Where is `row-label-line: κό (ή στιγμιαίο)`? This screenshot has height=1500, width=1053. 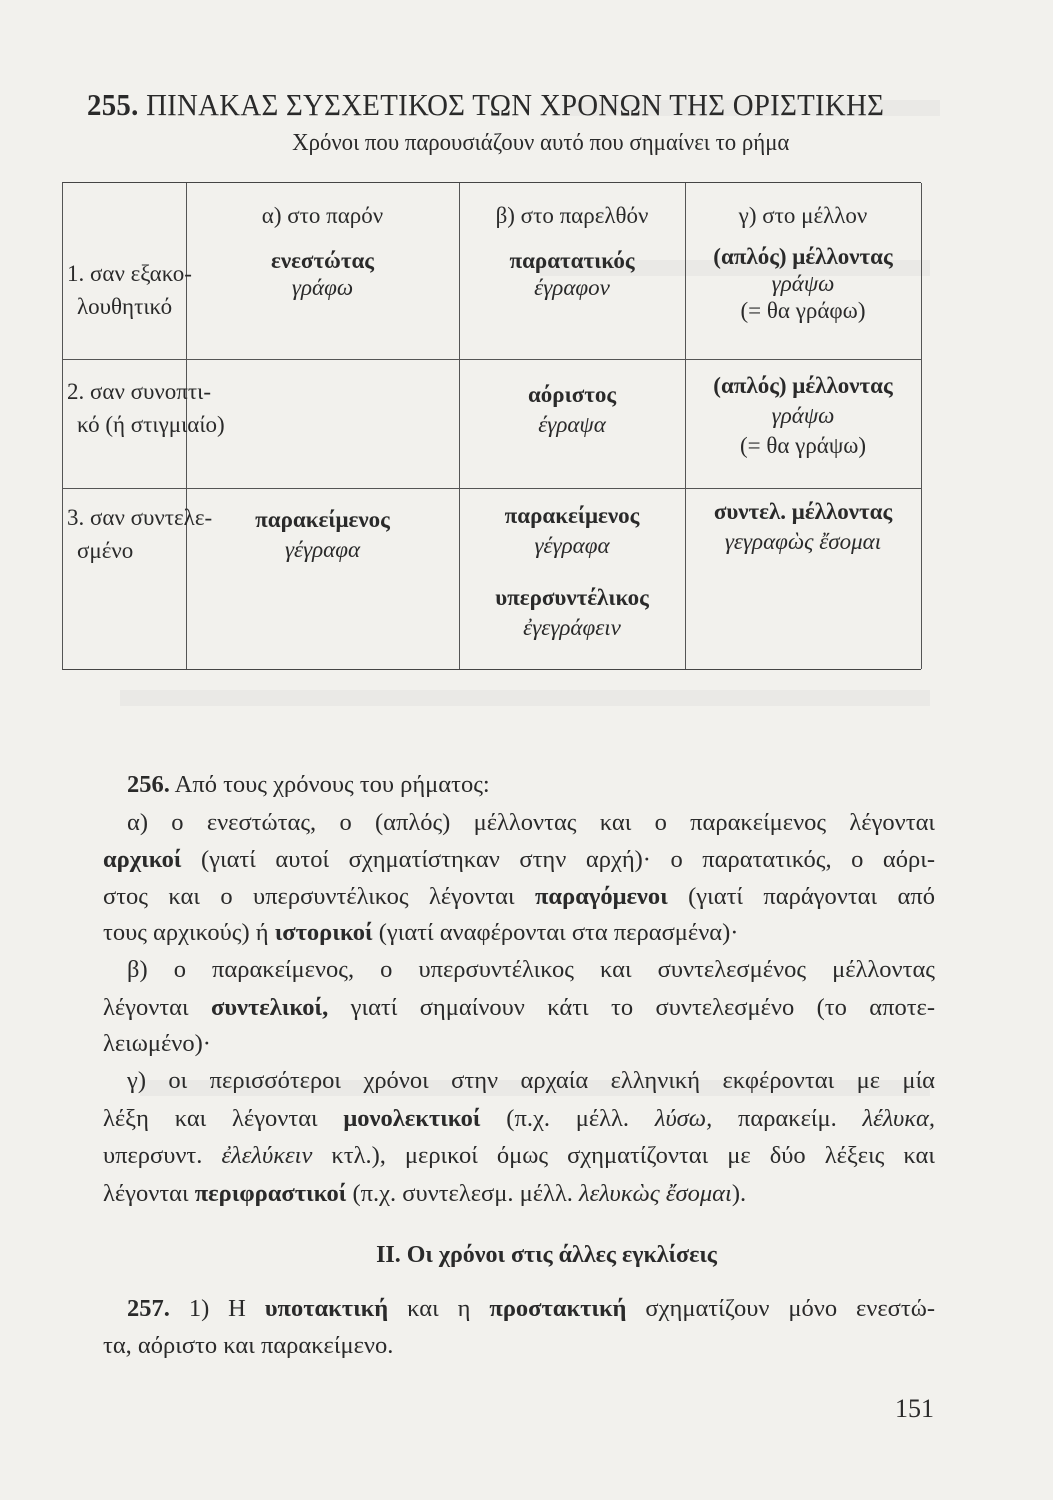
row-label-line: κό (ή στιγμιαίο) is located at coordinates (151, 424).